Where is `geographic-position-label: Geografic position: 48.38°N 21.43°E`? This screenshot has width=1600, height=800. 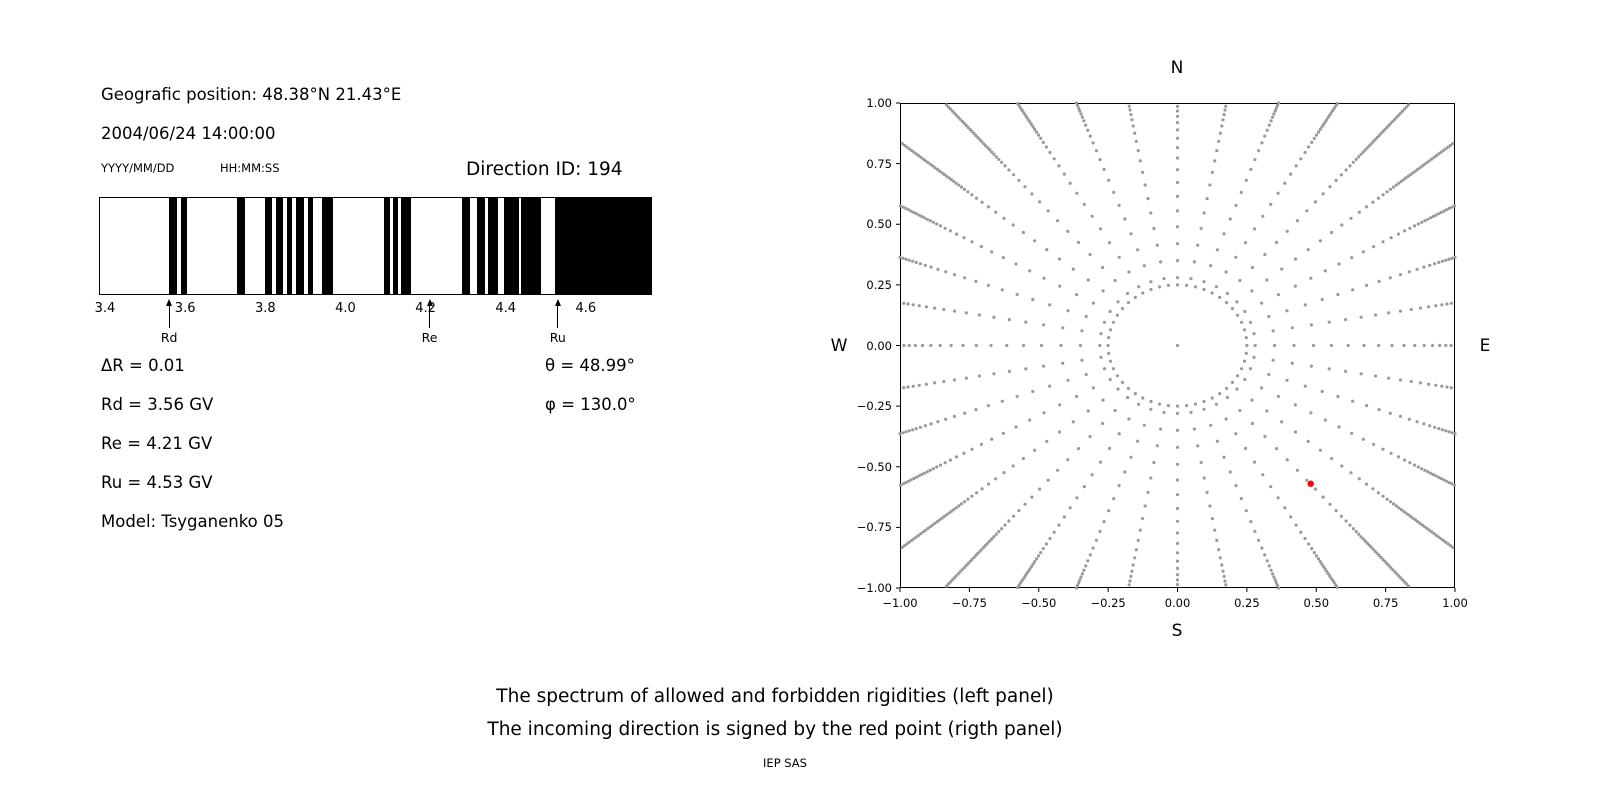
geographic-position-label: Geografic position: 48.38°N 21.43°E is located at coordinates (251, 94).